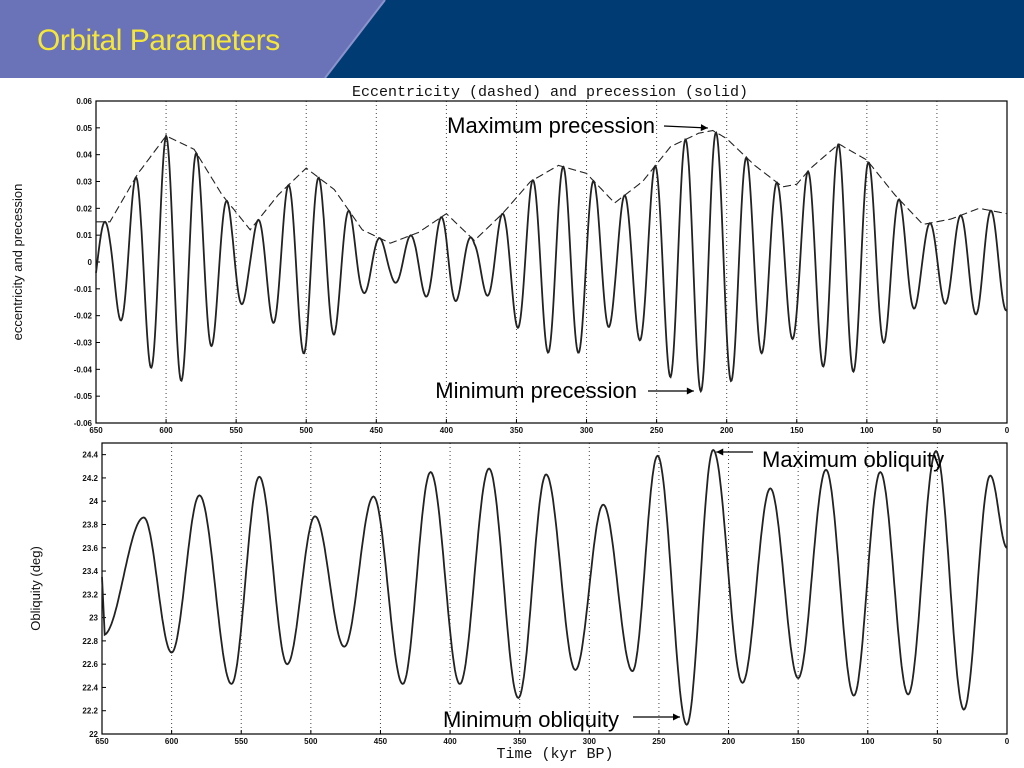 This screenshot has height=768, width=1024. What do you see at coordinates (84, 182) in the screenshot?
I see `y-tick-label: 0.03` at bounding box center [84, 182].